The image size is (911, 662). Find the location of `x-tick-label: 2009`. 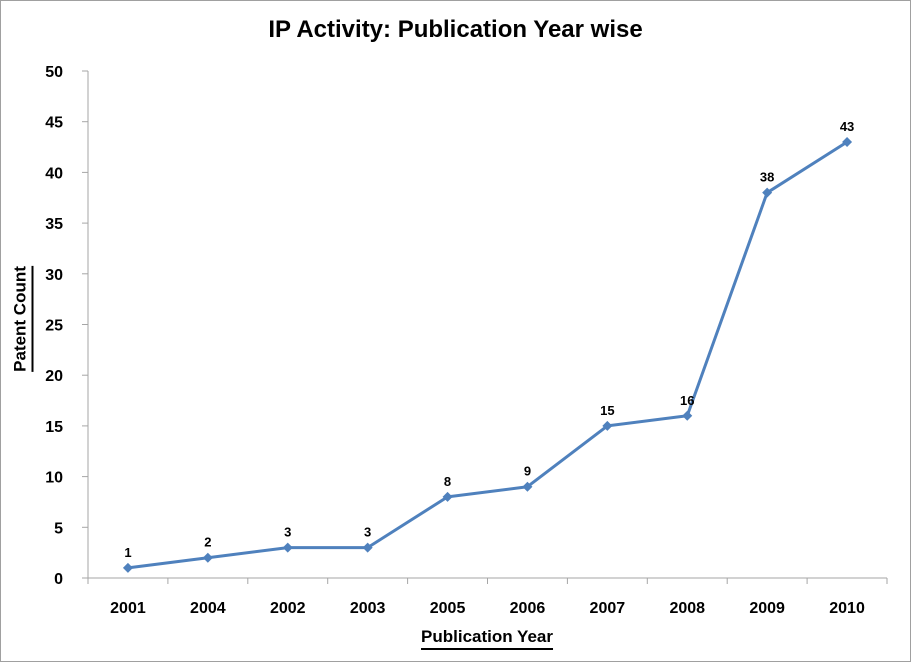

x-tick-label: 2009 is located at coordinates (767, 608).